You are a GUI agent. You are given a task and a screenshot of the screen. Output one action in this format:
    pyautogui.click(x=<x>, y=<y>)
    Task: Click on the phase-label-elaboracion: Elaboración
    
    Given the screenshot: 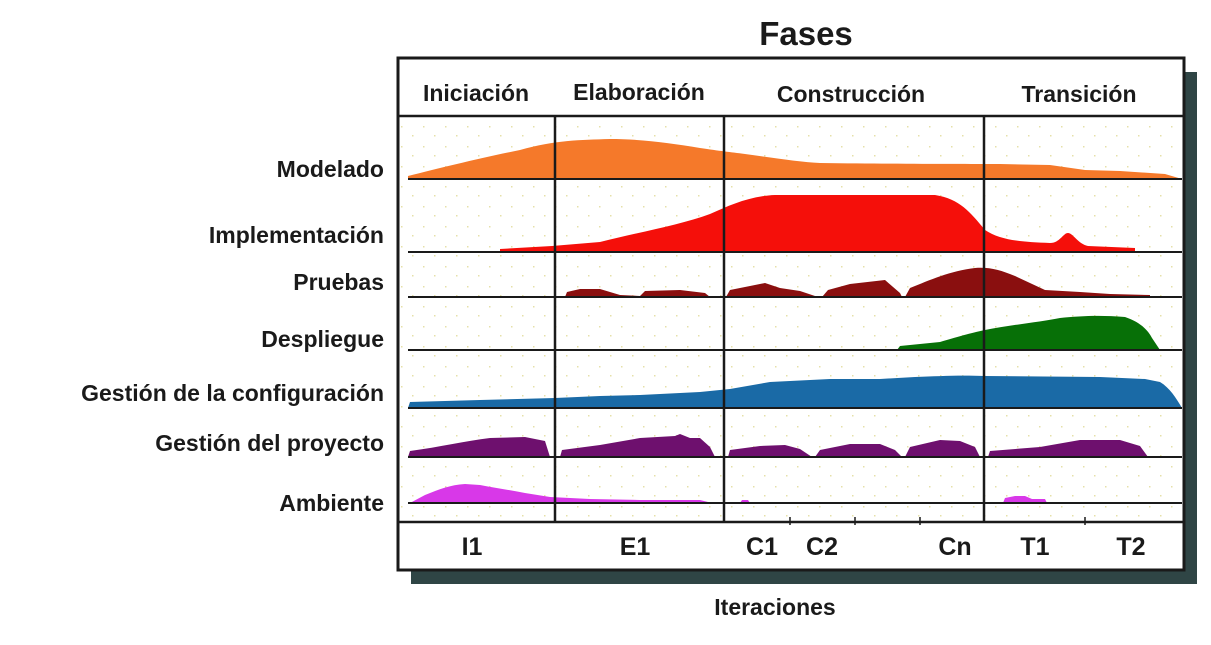 What is the action you would take?
    pyautogui.click(x=639, y=92)
    